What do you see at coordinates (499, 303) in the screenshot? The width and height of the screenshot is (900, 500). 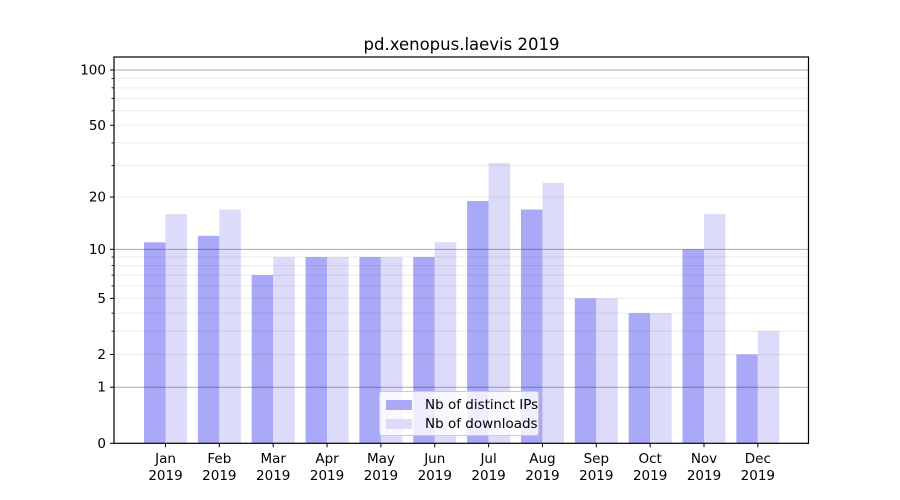 I see `bar-jul-series1` at bounding box center [499, 303].